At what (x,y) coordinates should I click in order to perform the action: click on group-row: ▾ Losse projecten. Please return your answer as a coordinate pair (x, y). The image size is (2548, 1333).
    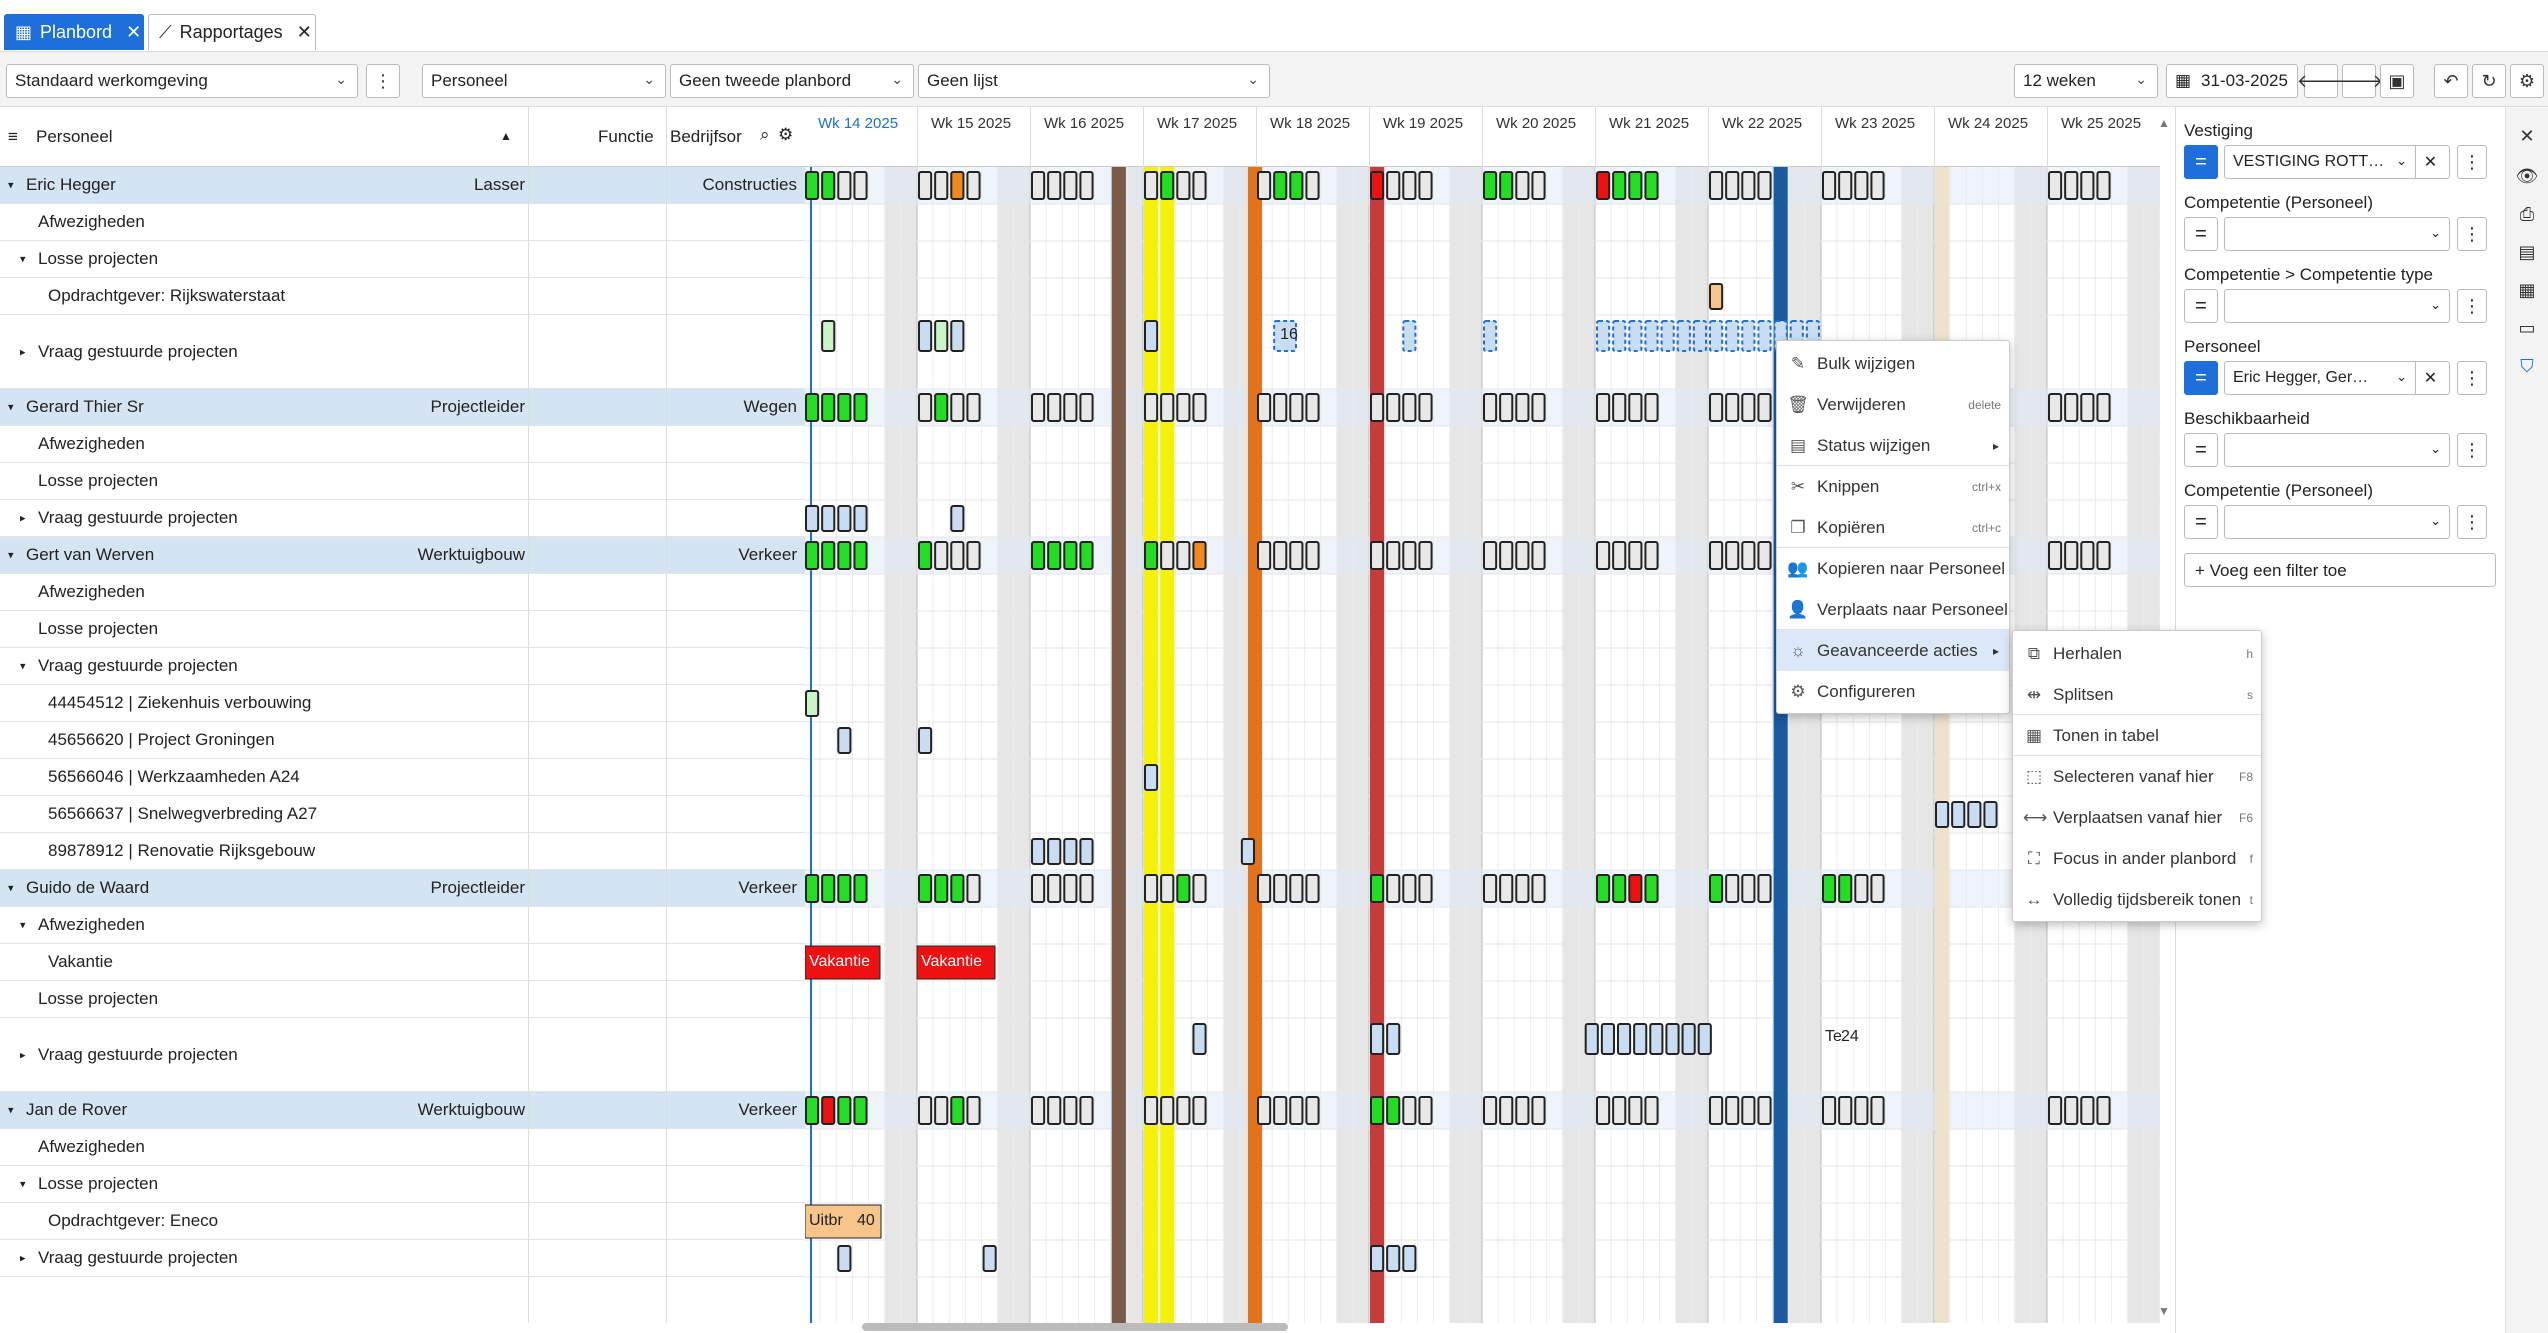
    Looking at the image, I should click on (402, 259).